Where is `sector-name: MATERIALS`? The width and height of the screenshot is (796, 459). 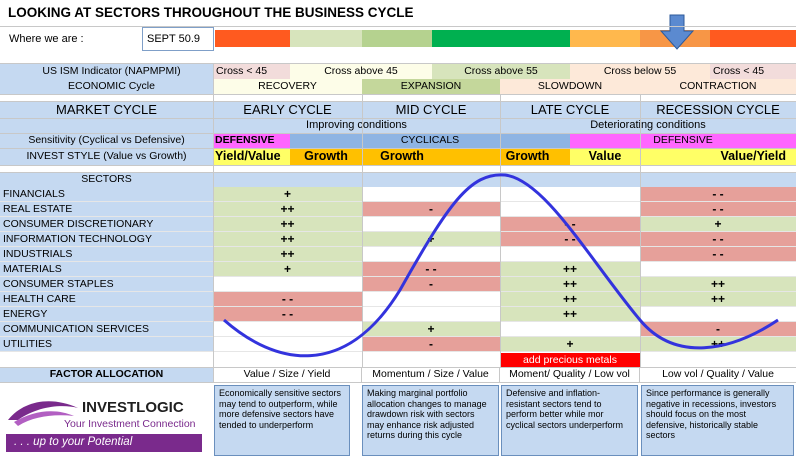
sector-name: MATERIALS is located at coordinates (106, 269).